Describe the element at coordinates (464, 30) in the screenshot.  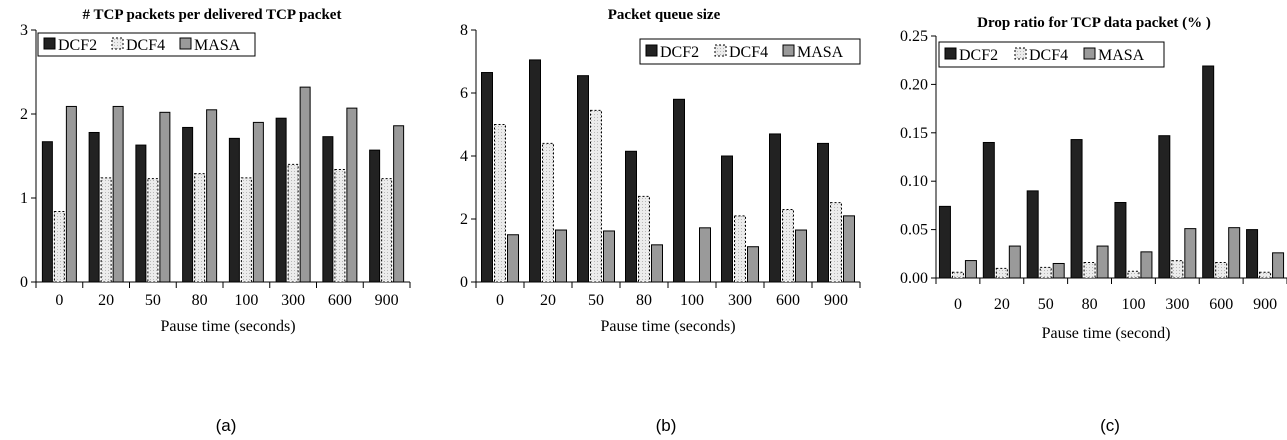
I see `y-tick-label-b: 8` at that location.